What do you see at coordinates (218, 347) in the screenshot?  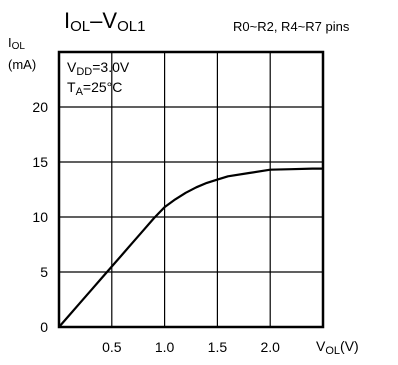 I see `x-tick-label: 1.5` at bounding box center [218, 347].